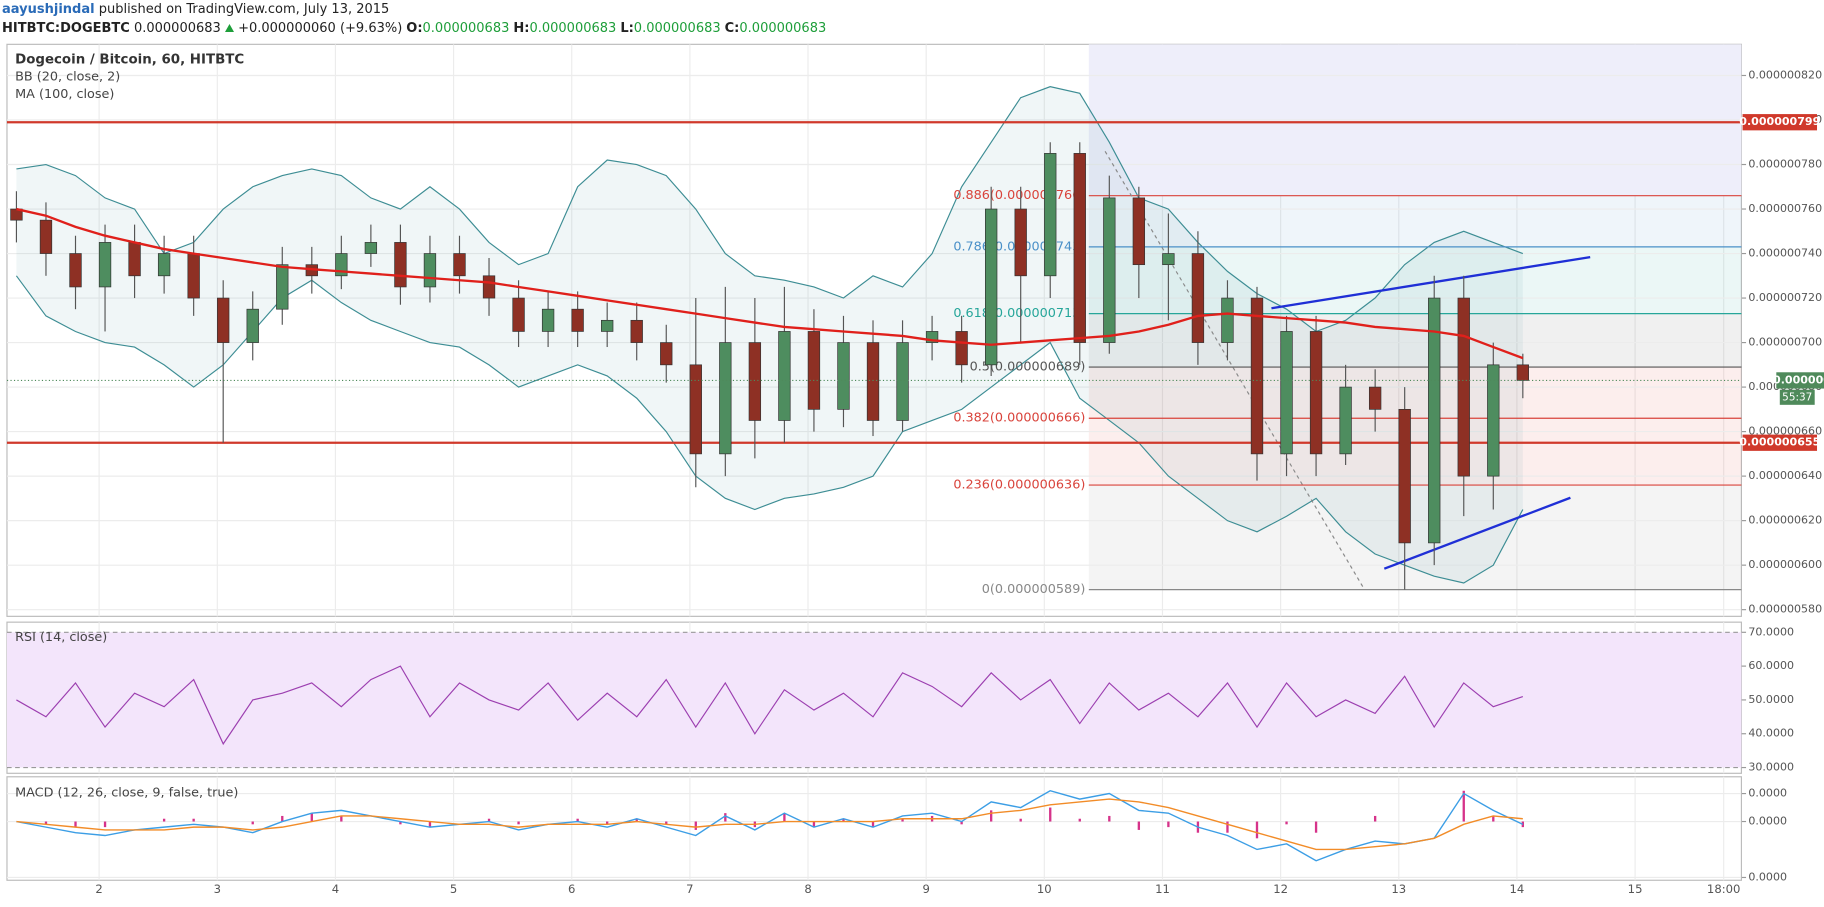  What do you see at coordinates (1800, 380) in the screenshot?
I see `last-price-box` at bounding box center [1800, 380].